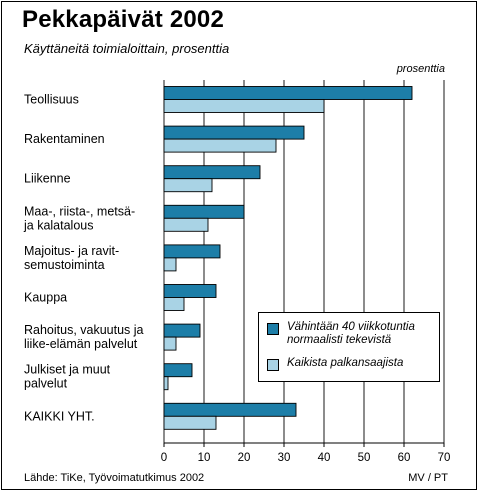 This screenshot has width=480, height=493. What do you see at coordinates (127, 48) in the screenshot?
I see `chart-subtitle: Käyttäneitä toimialoittain, prosenttia` at bounding box center [127, 48].